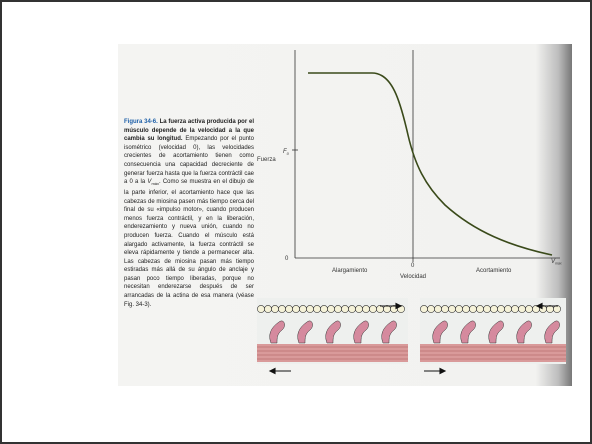  Describe the element at coordinates (413, 266) in the screenshot. I see `x-zero-label: 0` at that location.